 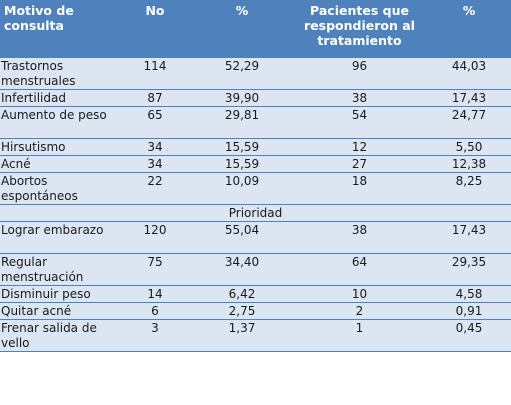 What do you see at coordinates (469, 29) in the screenshot?
I see `header-percent-respond: %` at bounding box center [469, 29].